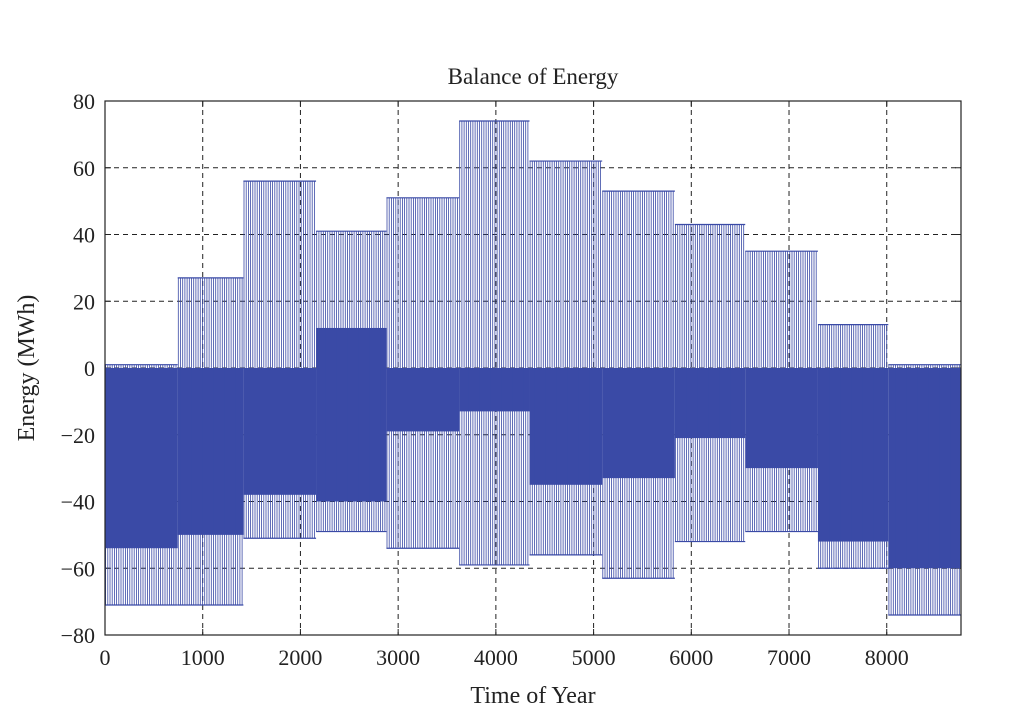  Describe the element at coordinates (84, 101) in the screenshot. I see `y-tick-label: 80` at that location.